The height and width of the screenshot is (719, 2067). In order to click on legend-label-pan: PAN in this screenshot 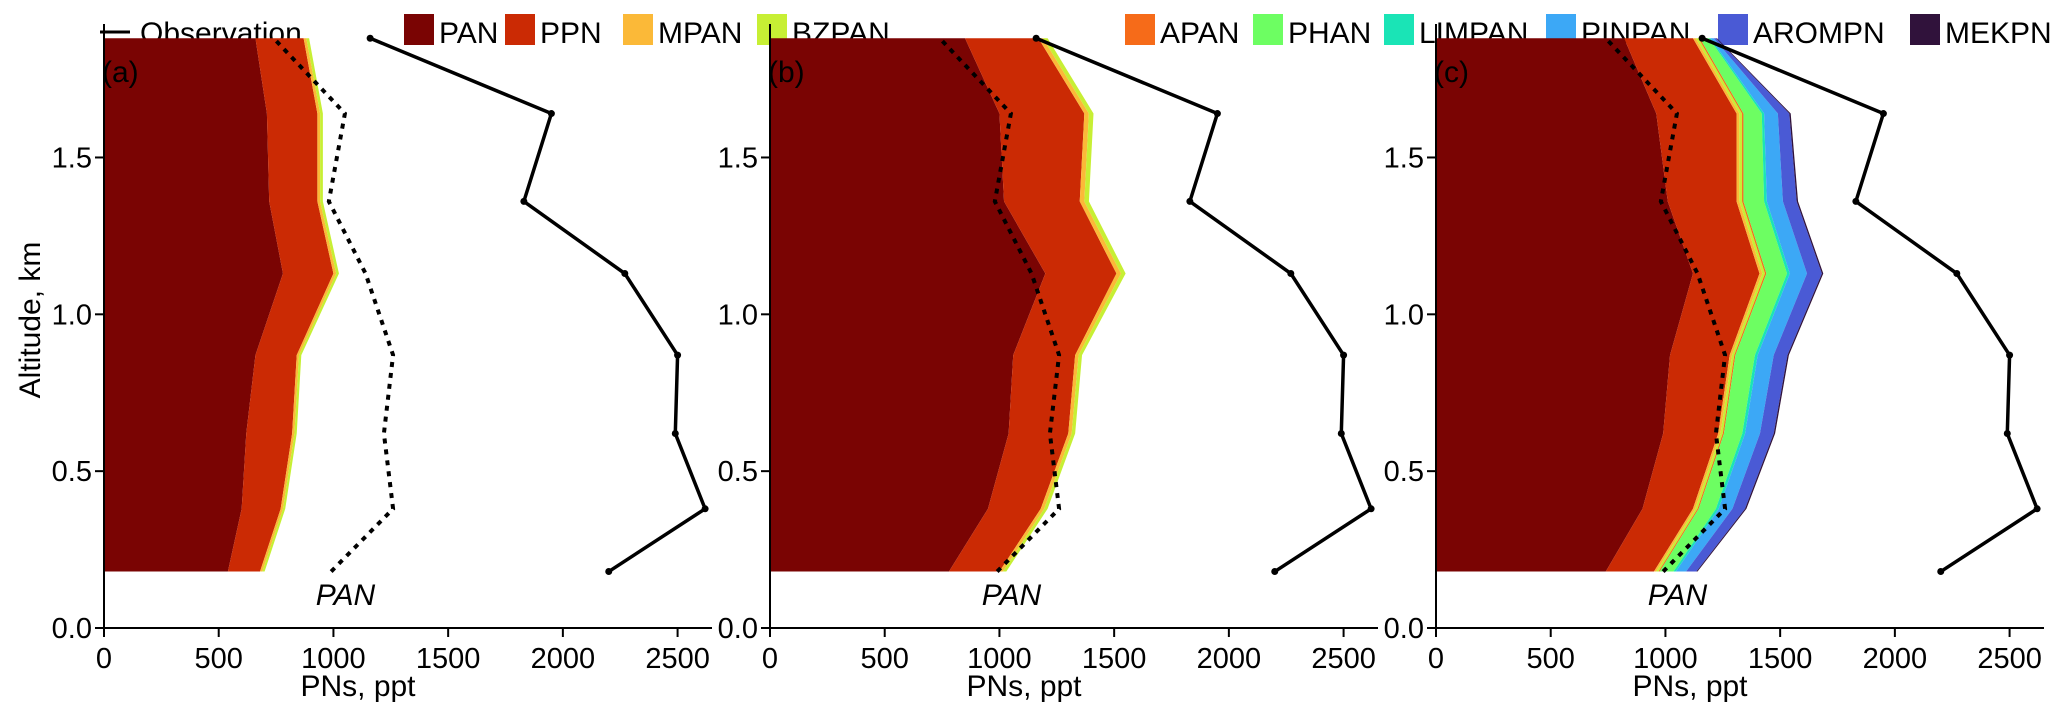, I will do `click(468, 33)`.